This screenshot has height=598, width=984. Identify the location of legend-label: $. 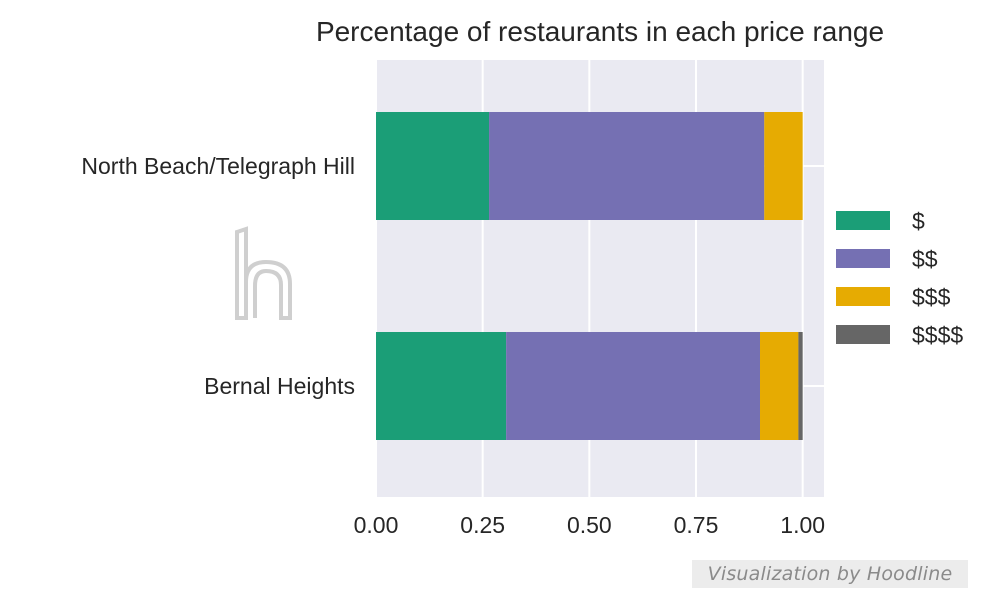
(918, 221).